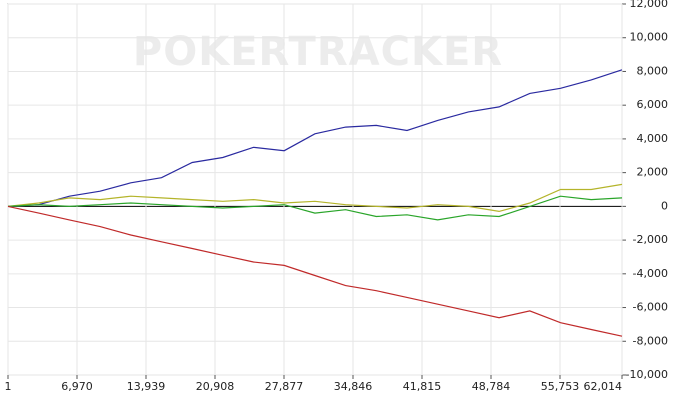  I want to click on watermark: POKERTRACKER, so click(318, 52).